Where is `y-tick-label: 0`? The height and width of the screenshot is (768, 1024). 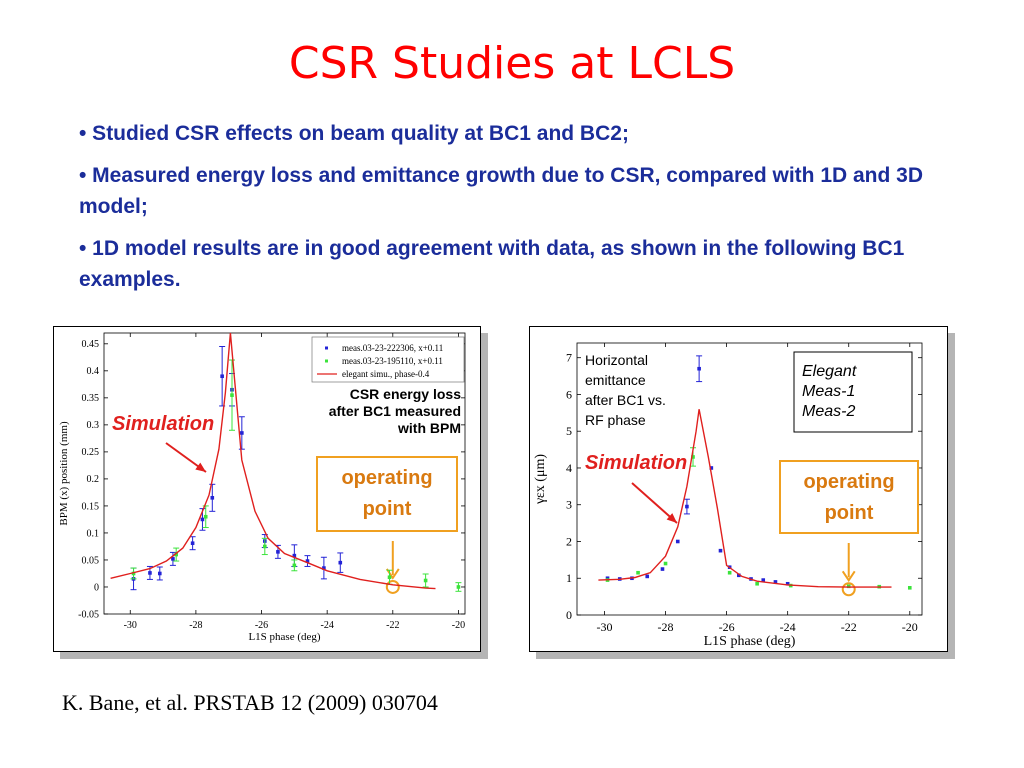 y-tick-label: 0 is located at coordinates (569, 615).